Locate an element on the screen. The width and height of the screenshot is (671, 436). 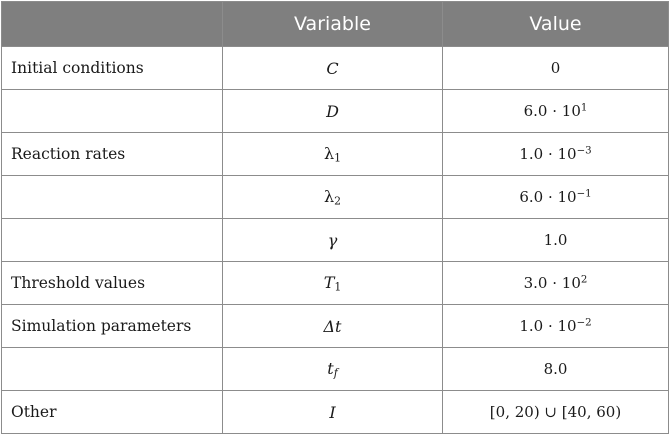
table-row: D 6.0 · 101 is located at coordinates (335, 111).